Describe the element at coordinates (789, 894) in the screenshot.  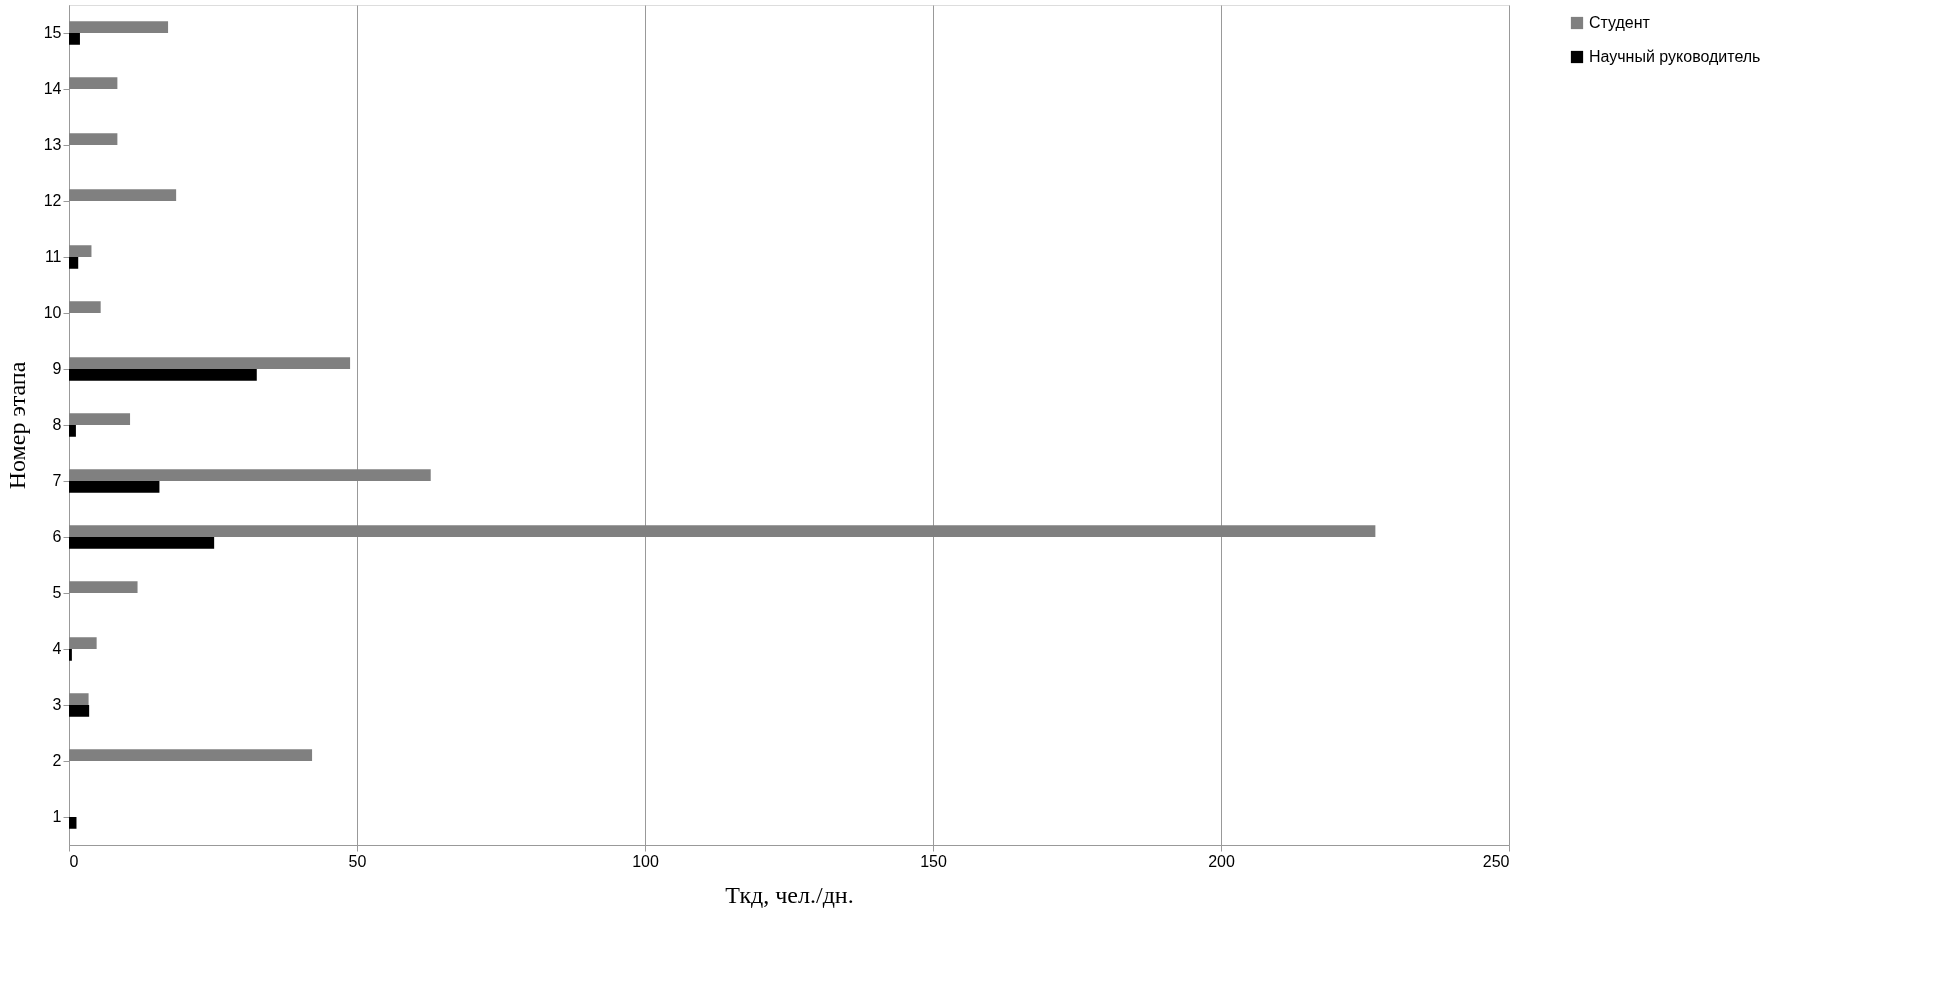
I see `x-axis-title: Ткд, чел./дн.` at that location.